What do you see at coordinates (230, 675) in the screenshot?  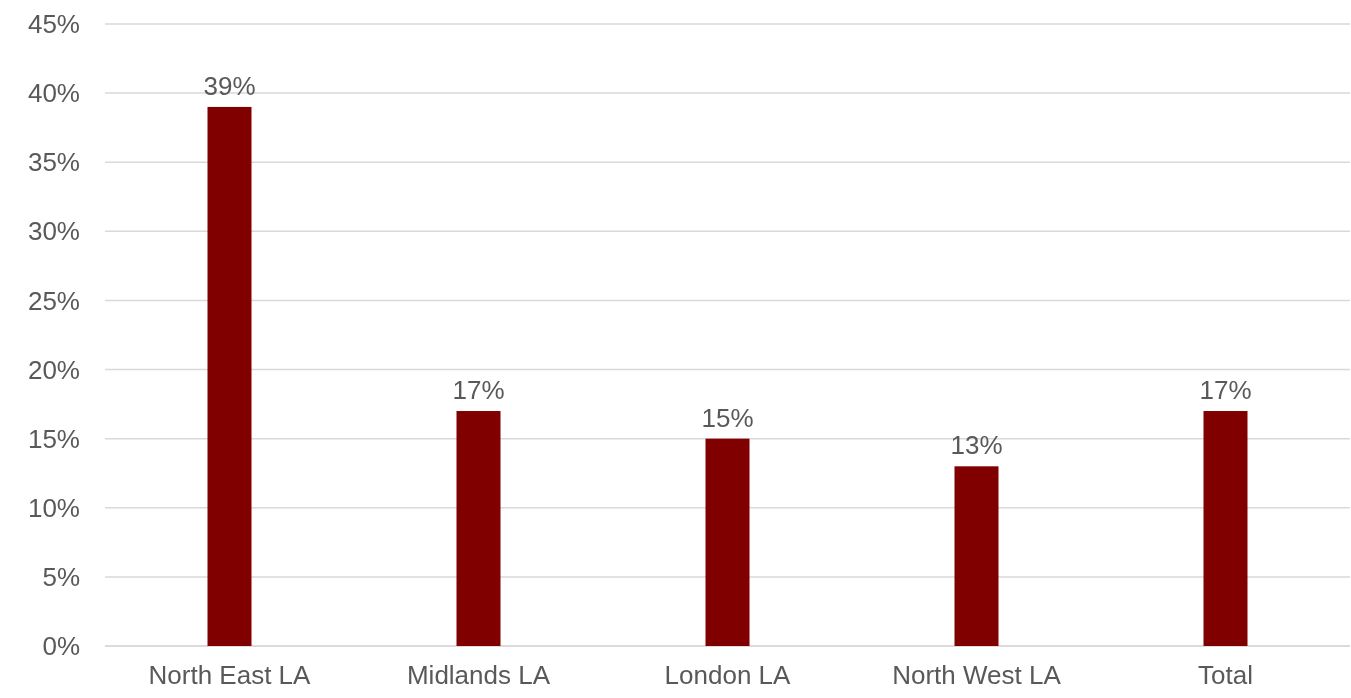 I see `x-tick-label: North East LA` at bounding box center [230, 675].